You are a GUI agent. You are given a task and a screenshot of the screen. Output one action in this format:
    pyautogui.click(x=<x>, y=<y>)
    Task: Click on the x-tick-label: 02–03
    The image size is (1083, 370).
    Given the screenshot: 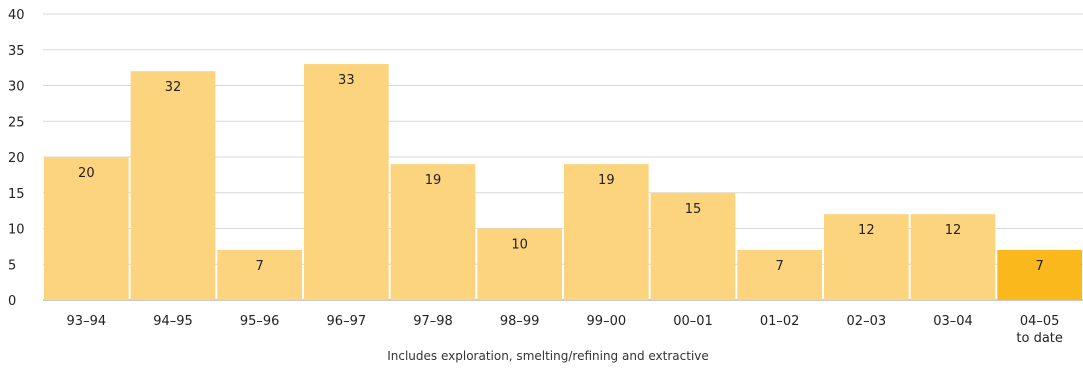 What is the action you would take?
    pyautogui.click(x=867, y=321)
    